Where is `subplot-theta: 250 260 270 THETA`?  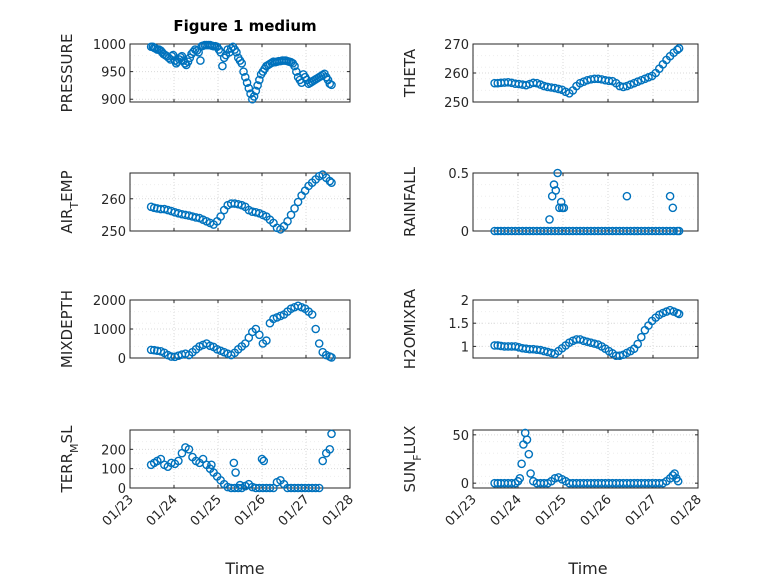 subplot-theta: 250 260 270 THETA is located at coordinates (550, 74).